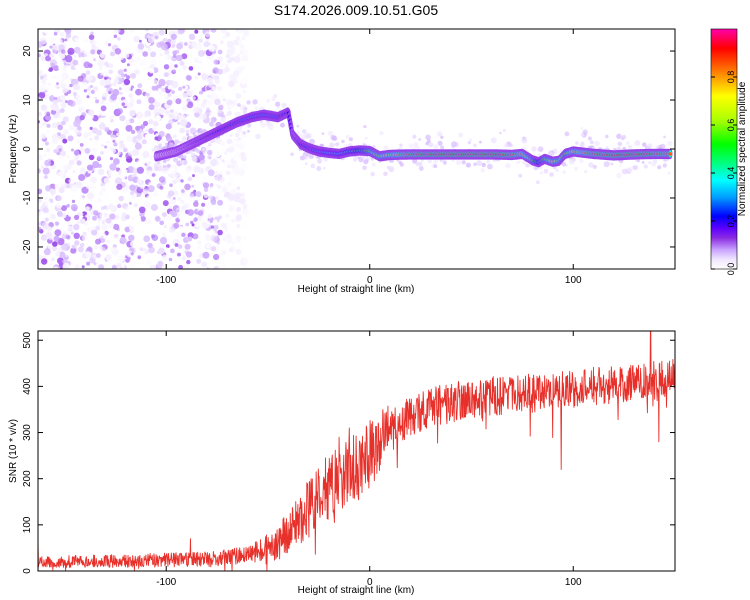 The image size is (750, 600). What do you see at coordinates (166, 280) in the screenshot?
I see `spectrogram-x-tick-label: -100` at bounding box center [166, 280].